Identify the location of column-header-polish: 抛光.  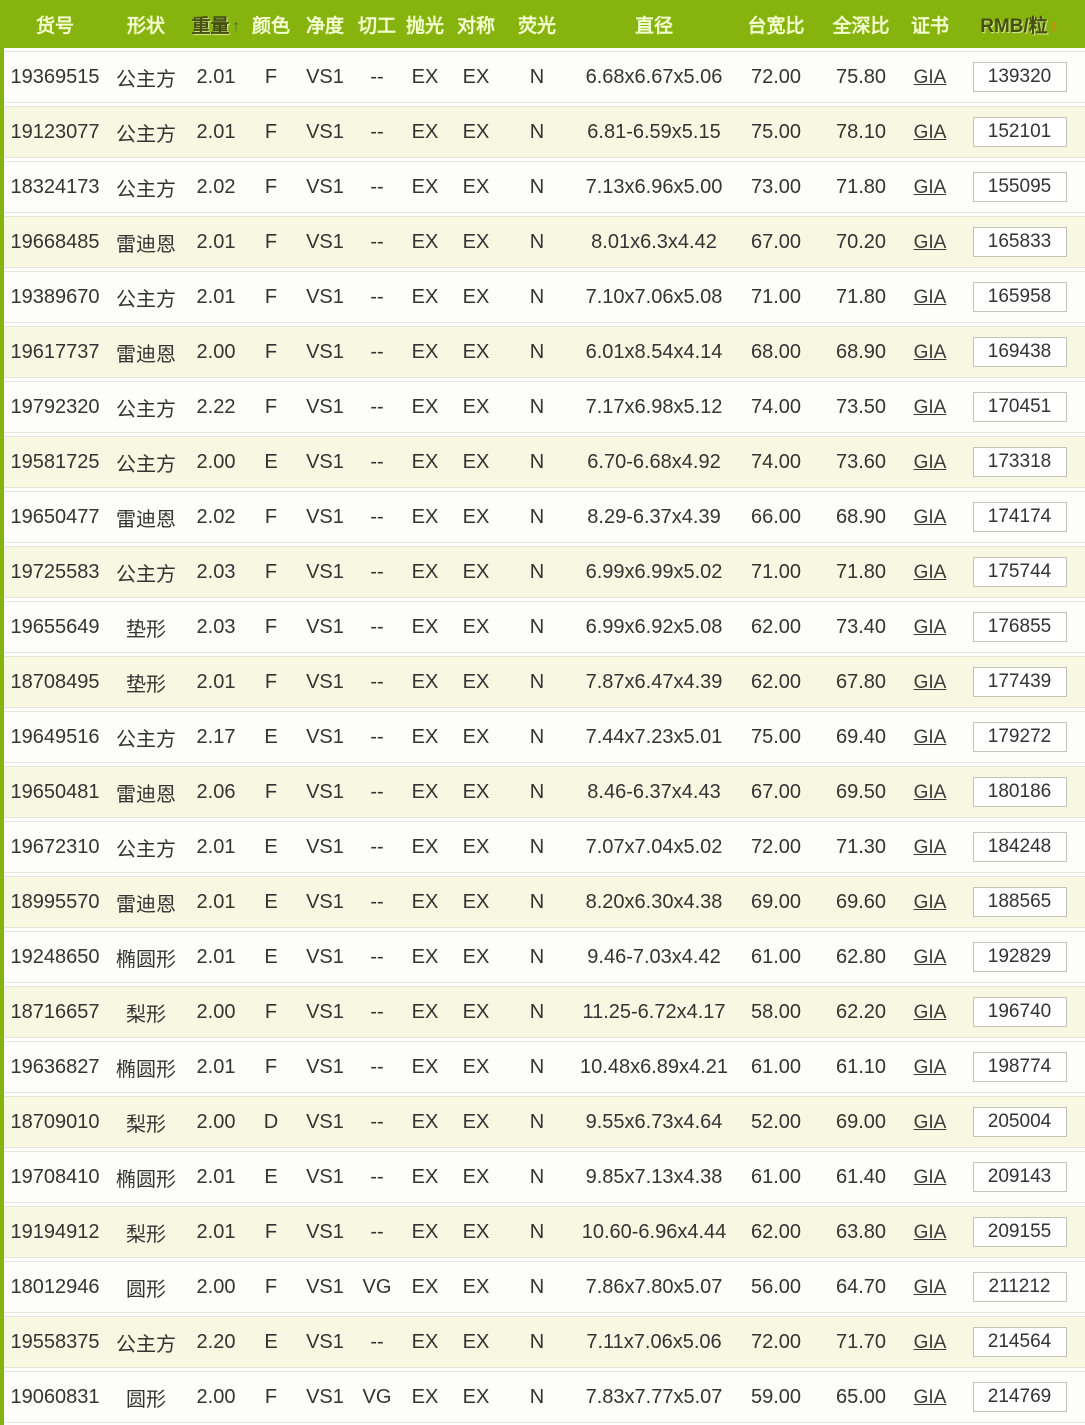
(425, 24).